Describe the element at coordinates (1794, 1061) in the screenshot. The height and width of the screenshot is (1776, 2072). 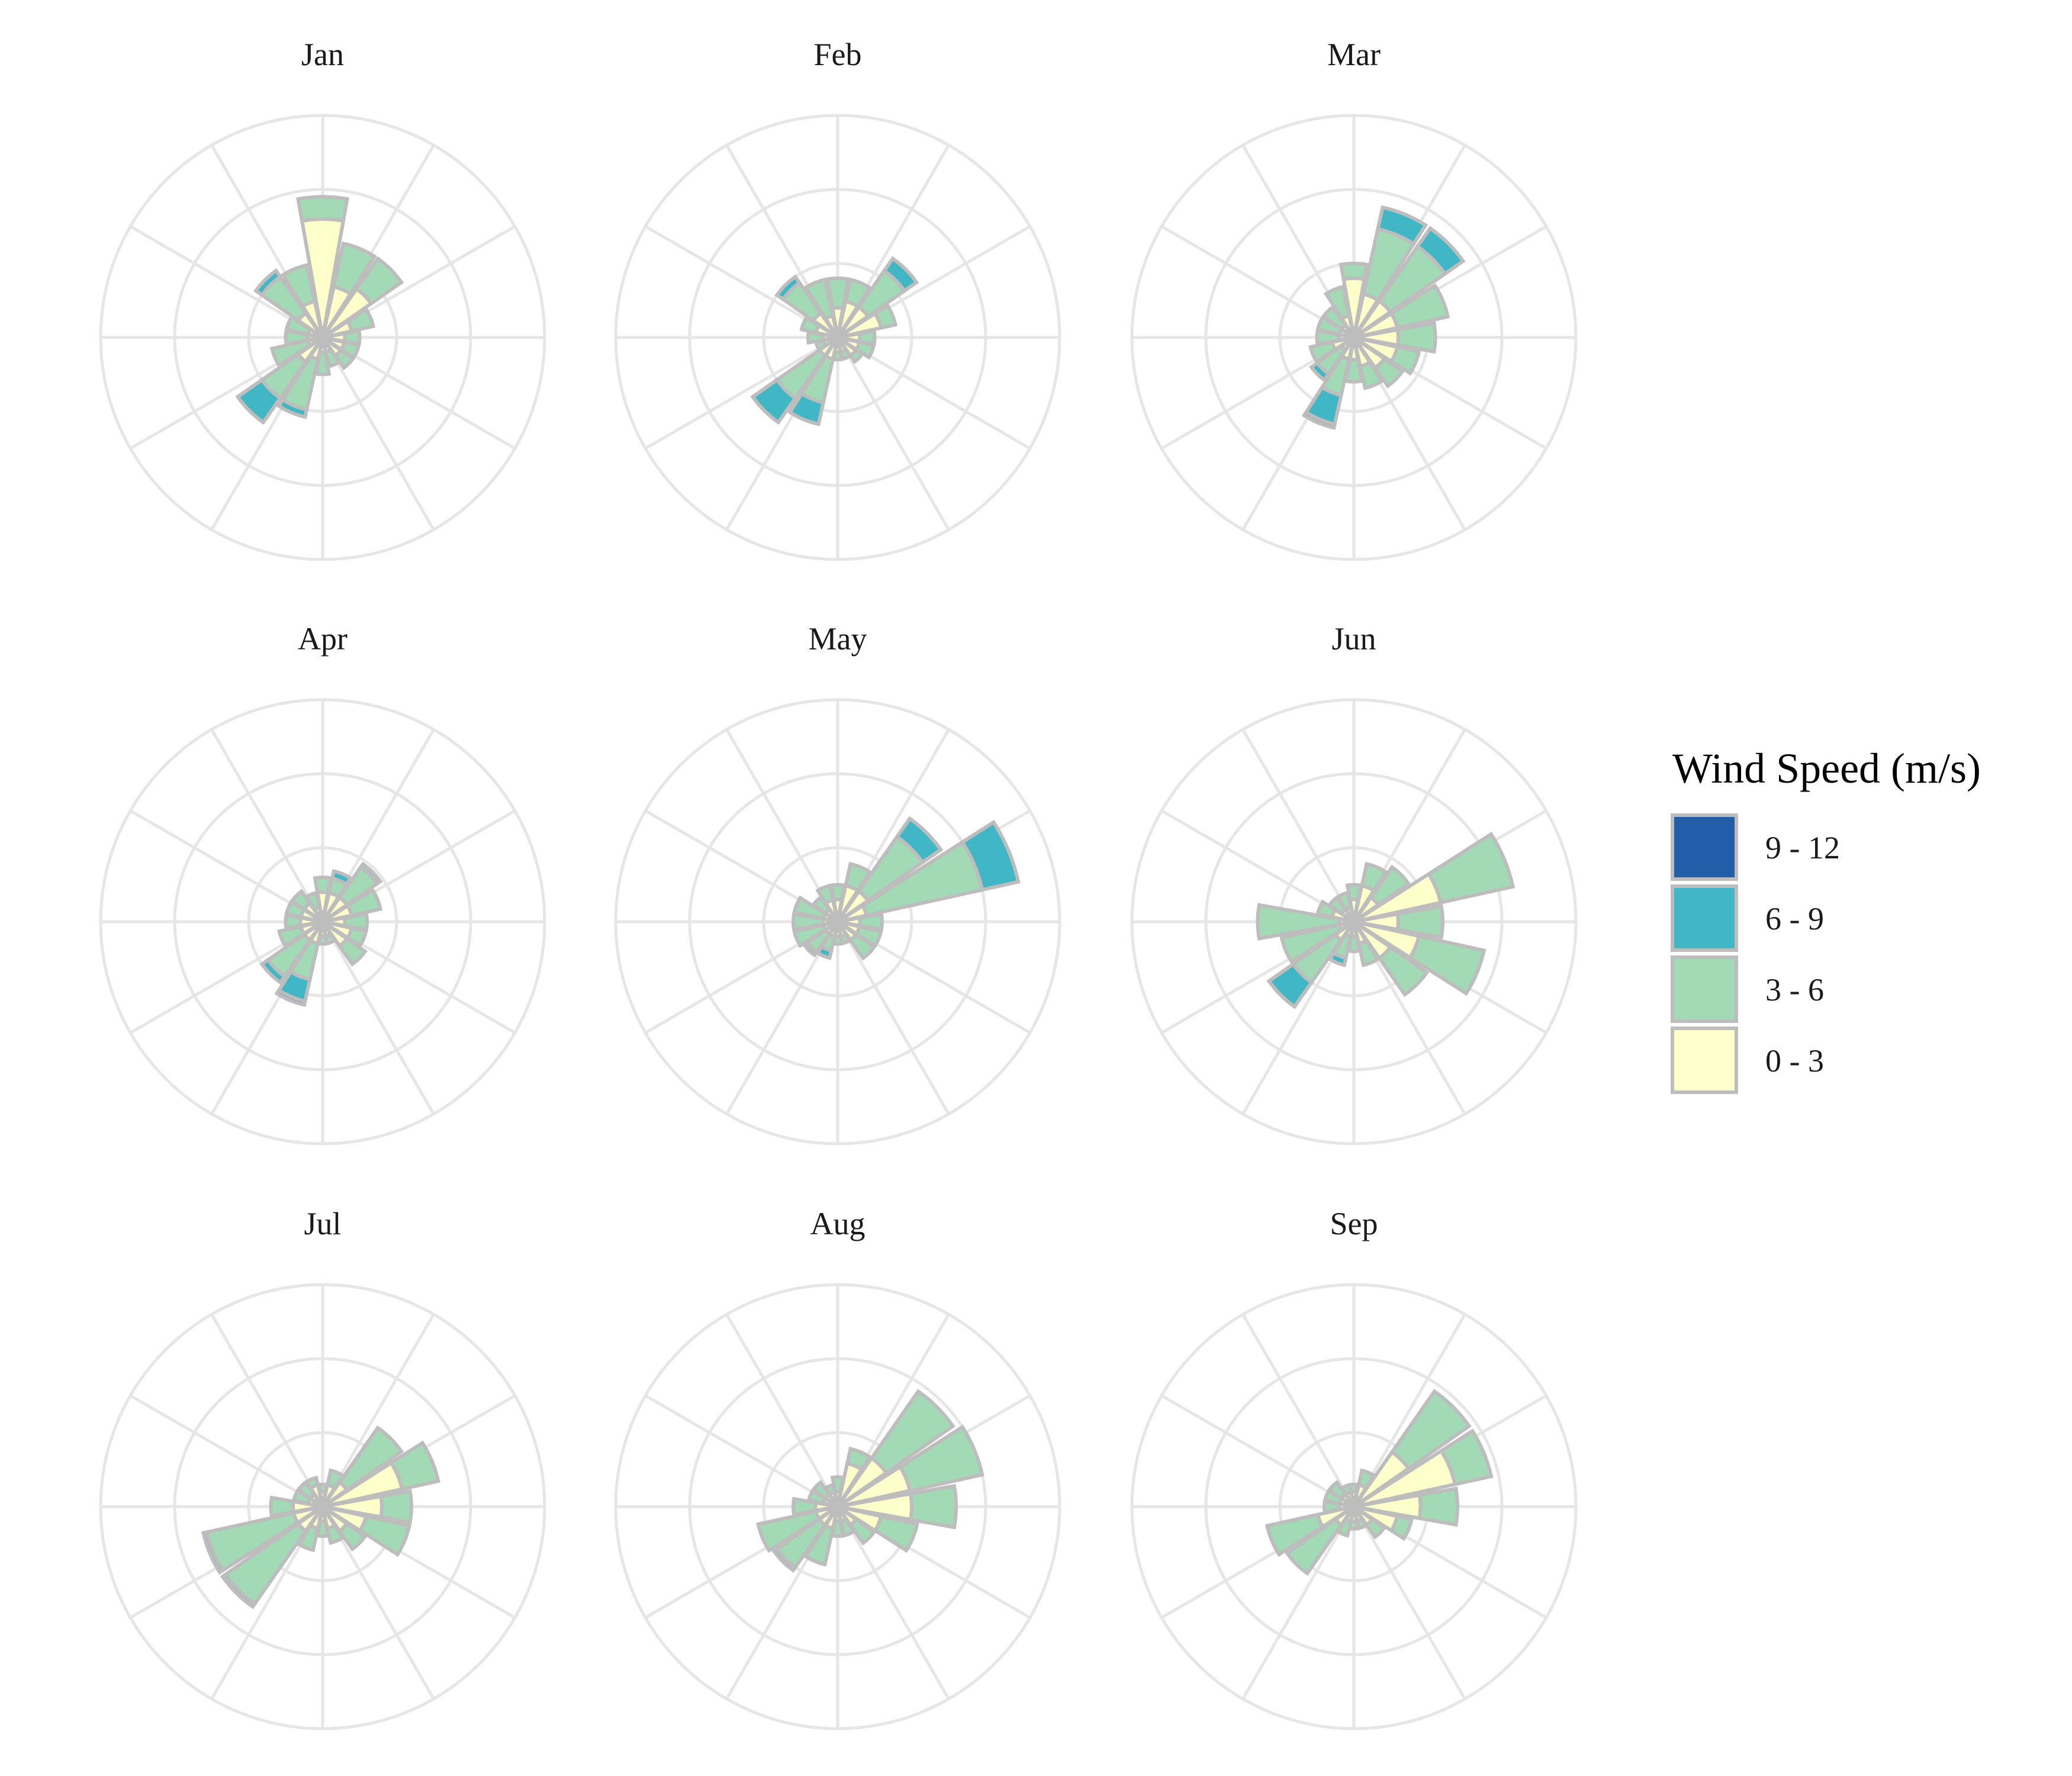
I see `legend-label: 0 - 3` at that location.